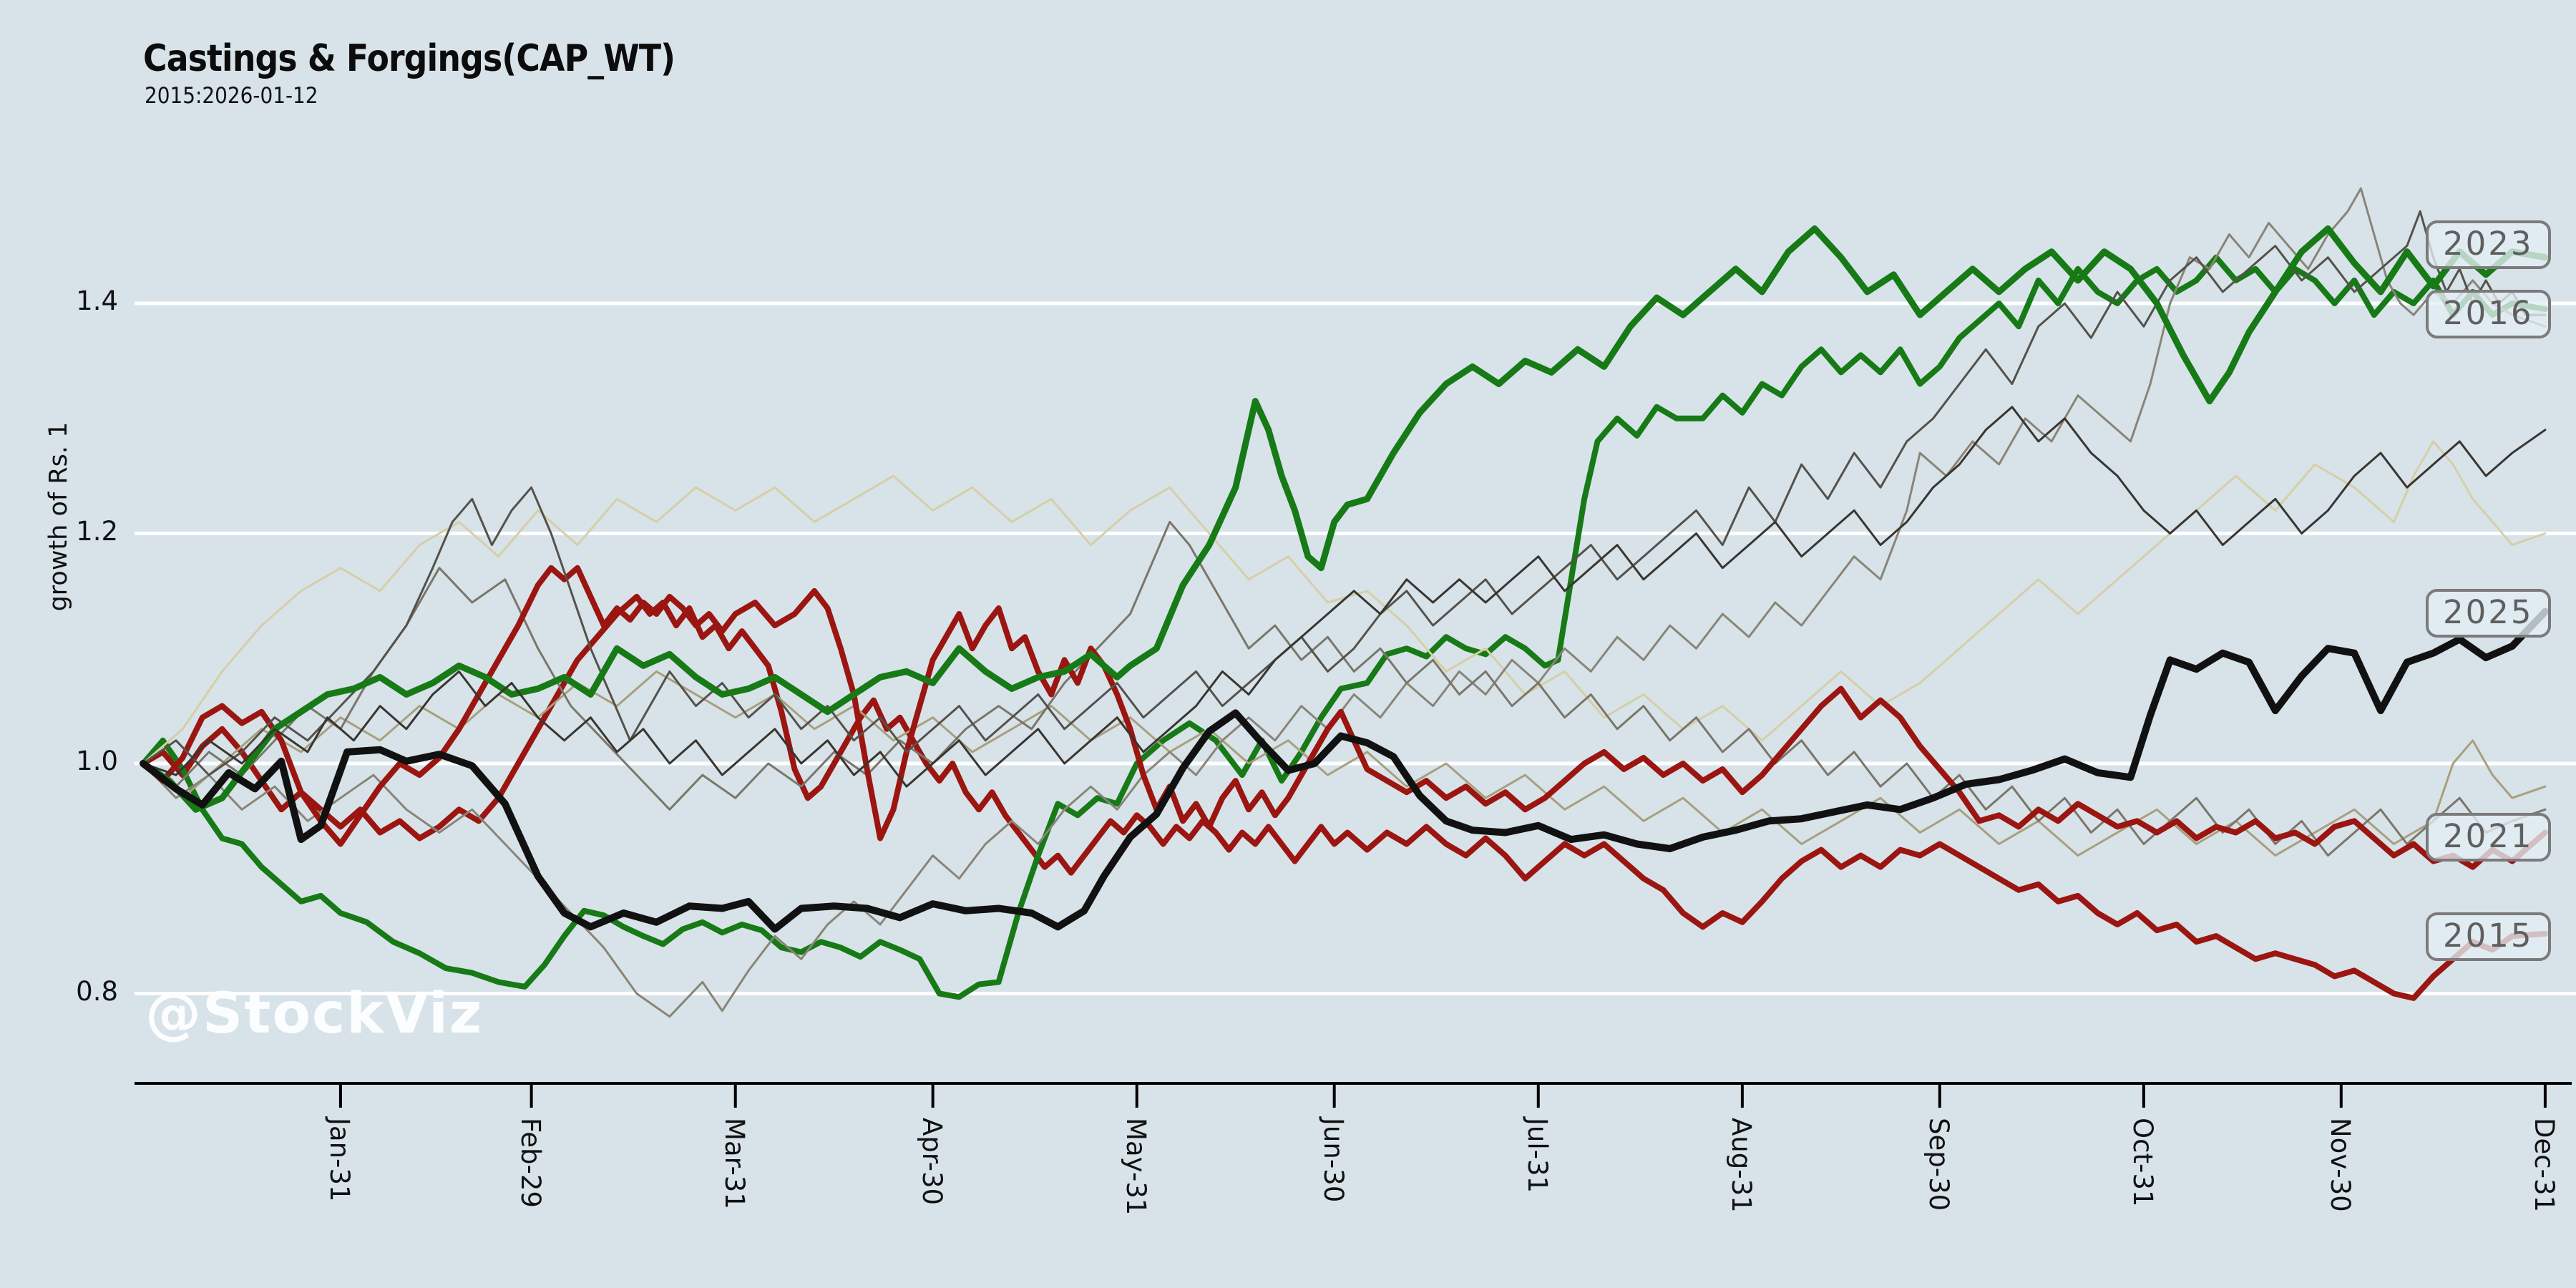 This screenshot has height=1288, width=2576. Describe the element at coordinates (931, 1162) in the screenshot. I see `x-tick-label-Apr-30: Apr-30` at that location.